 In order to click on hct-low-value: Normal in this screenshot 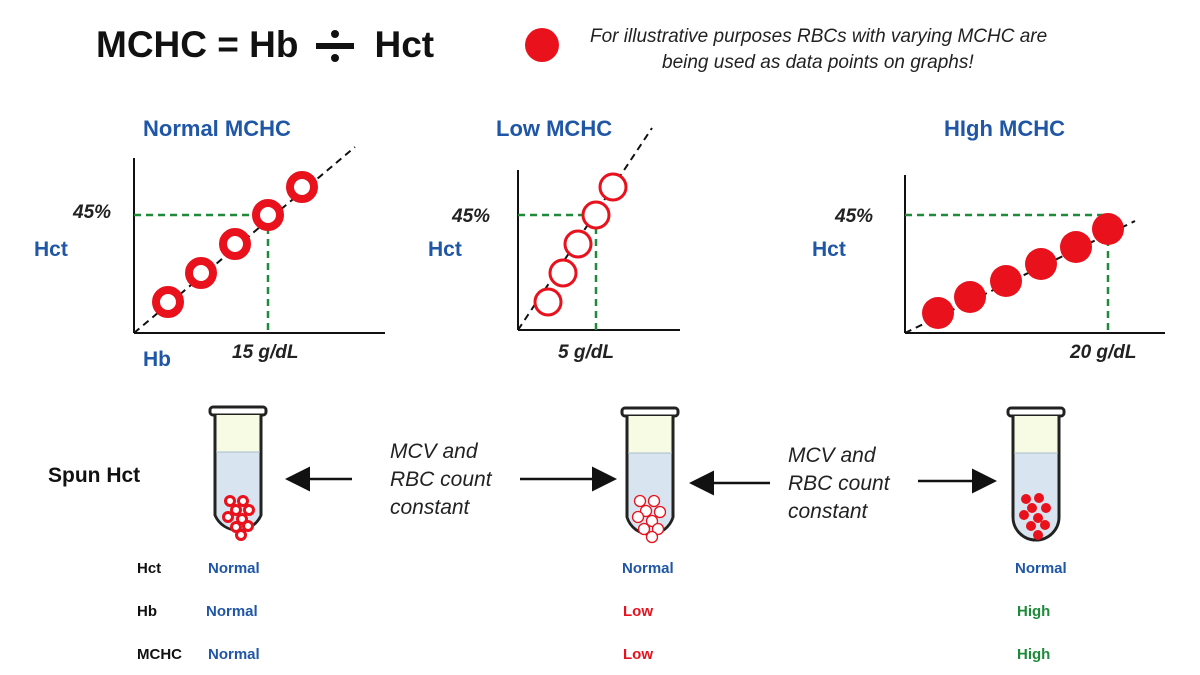, I will do `click(648, 568)`.